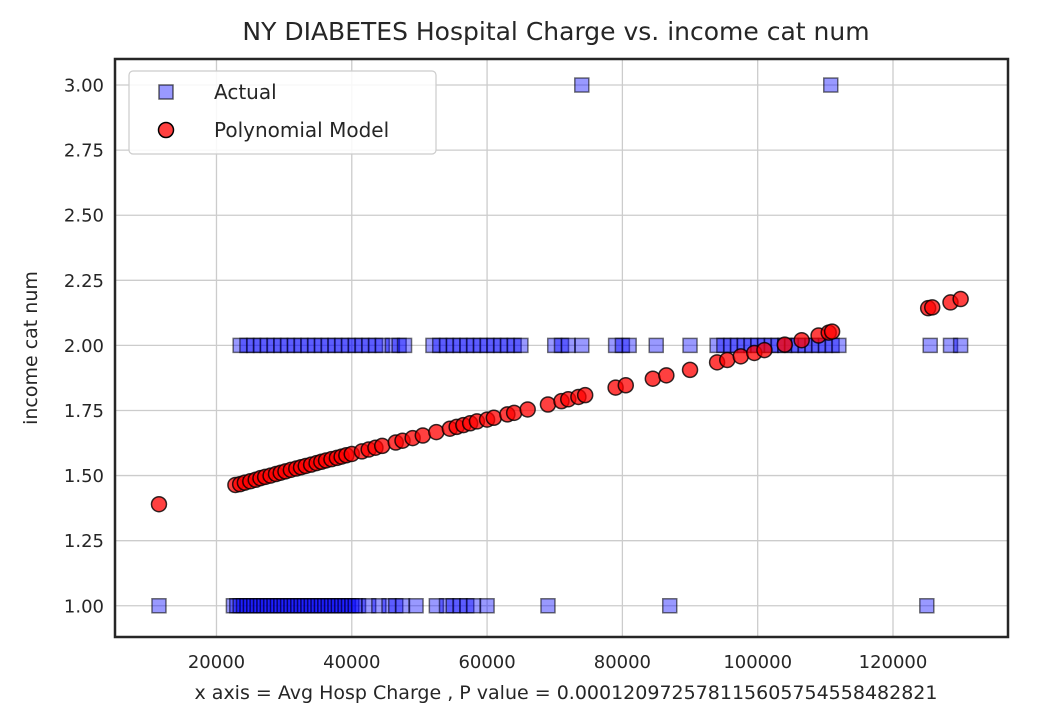  I want to click on x-tick-label: 20000, so click(216, 662).